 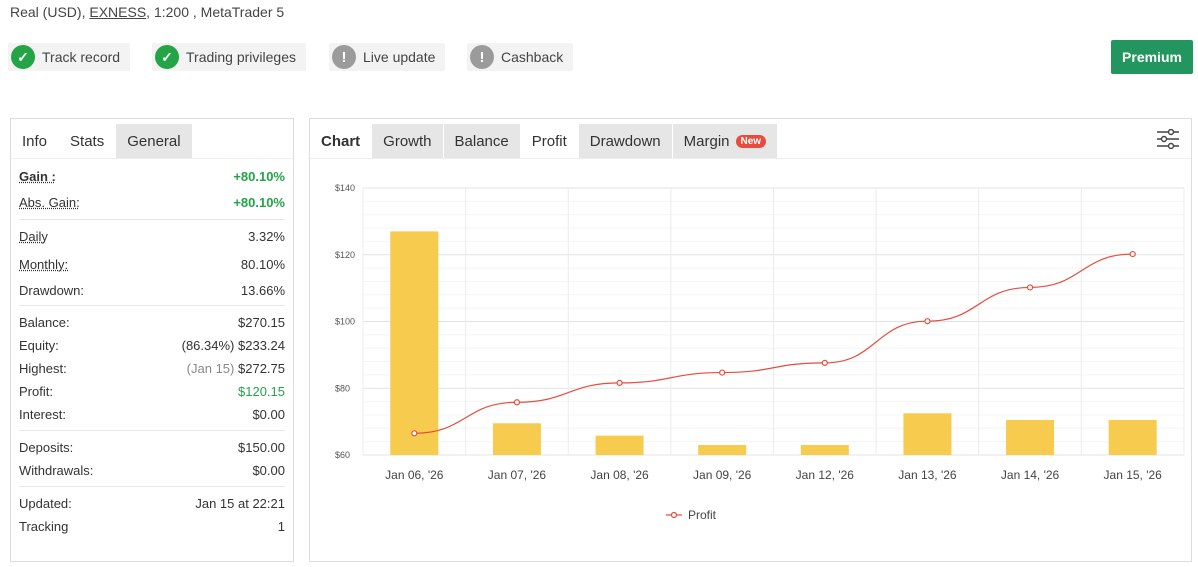 I want to click on stat-monthly: Monthly: 80.10%, so click(x=152, y=264).